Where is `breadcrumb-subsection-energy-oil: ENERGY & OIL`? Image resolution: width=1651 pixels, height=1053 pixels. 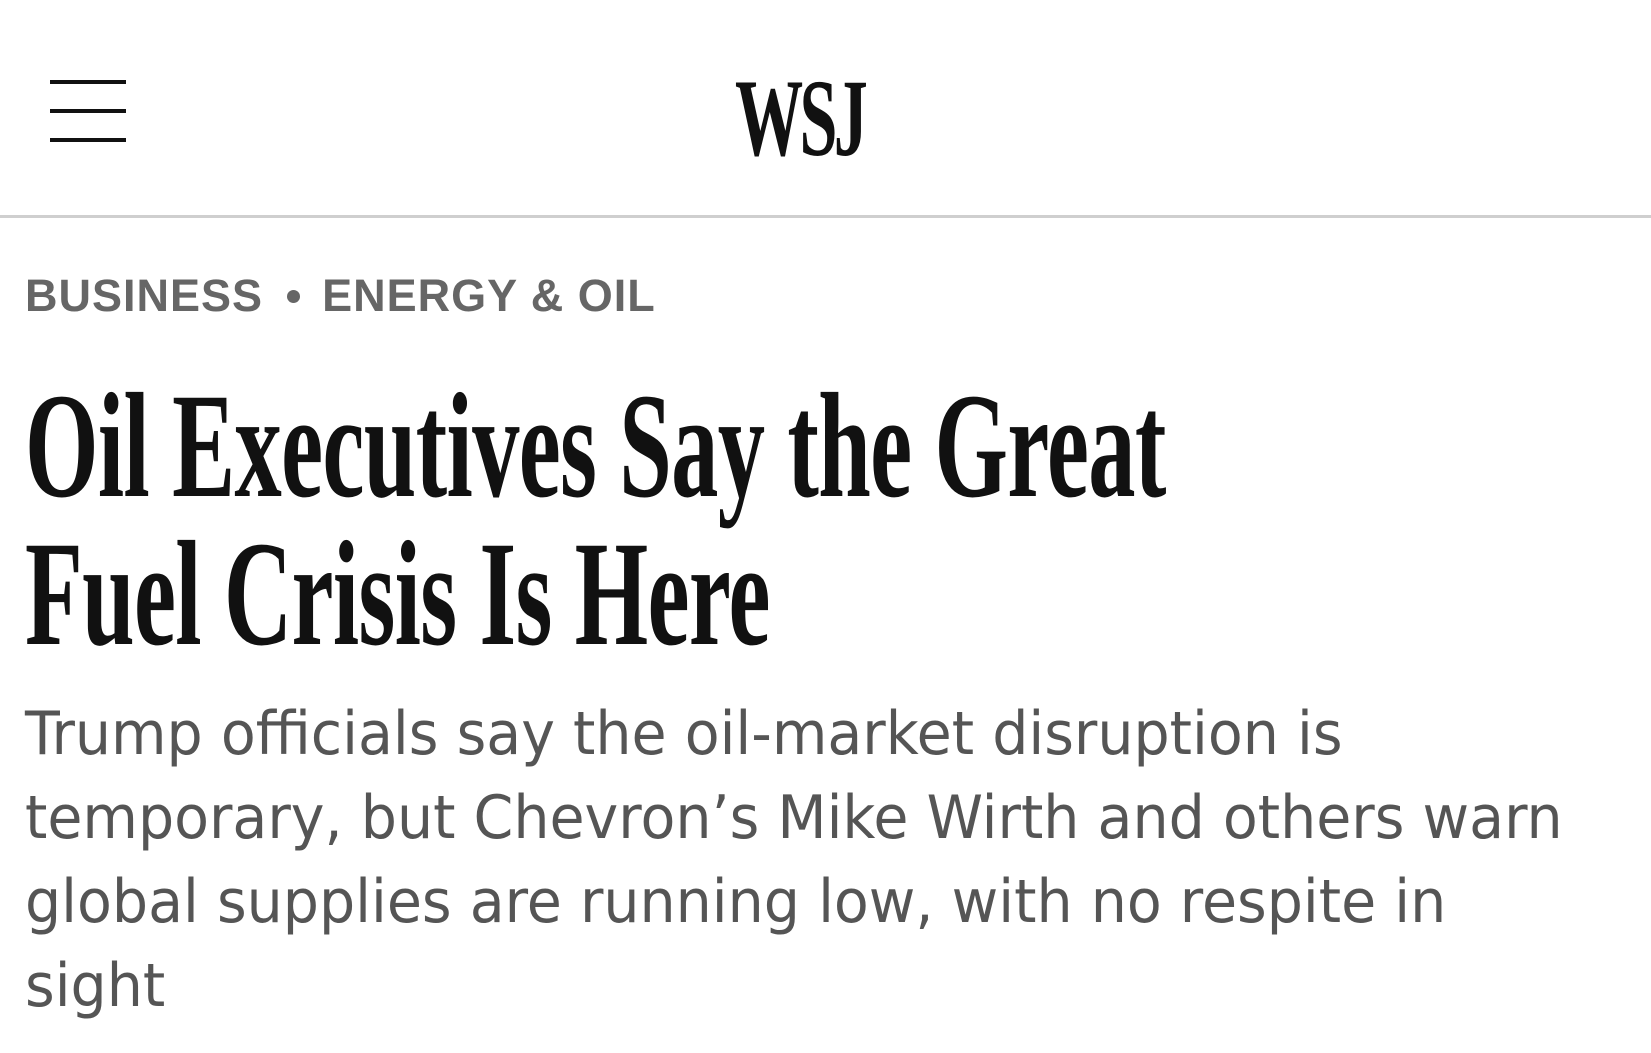 breadcrumb-subsection-energy-oil: ENERGY & OIL is located at coordinates (489, 295).